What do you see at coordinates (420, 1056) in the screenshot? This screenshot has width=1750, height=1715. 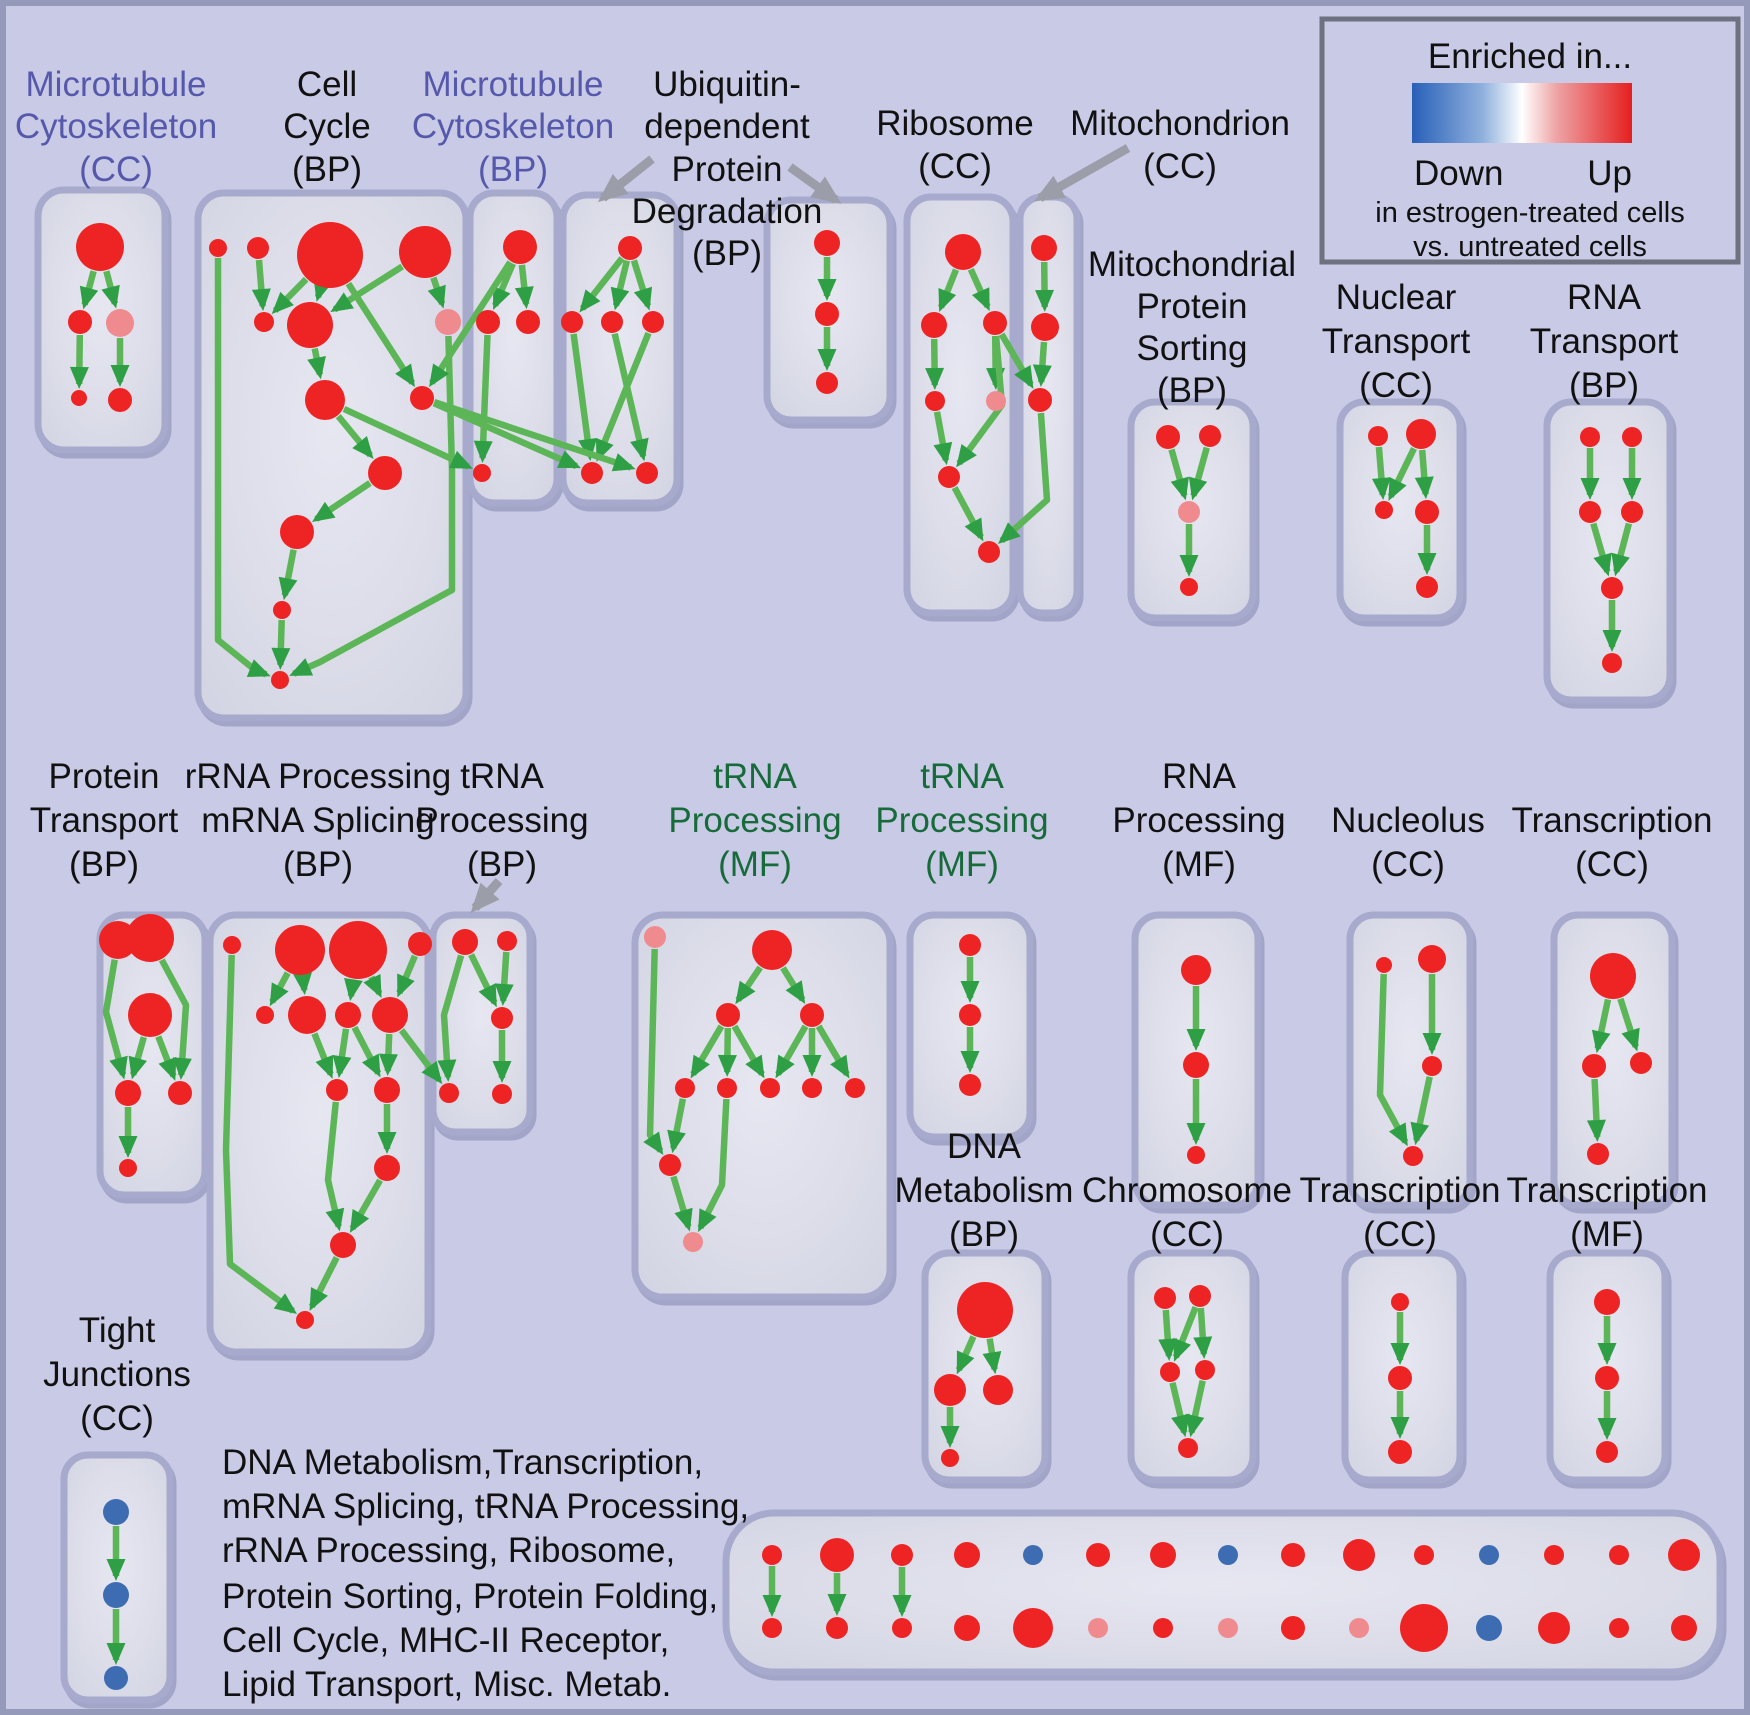 I see `cross-edge` at bounding box center [420, 1056].